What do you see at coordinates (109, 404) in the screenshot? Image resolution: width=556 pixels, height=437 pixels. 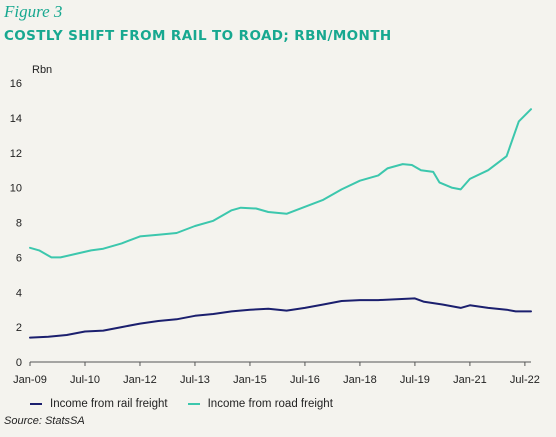 I see `legend-label-rail: Income from rail freight` at bounding box center [109, 404].